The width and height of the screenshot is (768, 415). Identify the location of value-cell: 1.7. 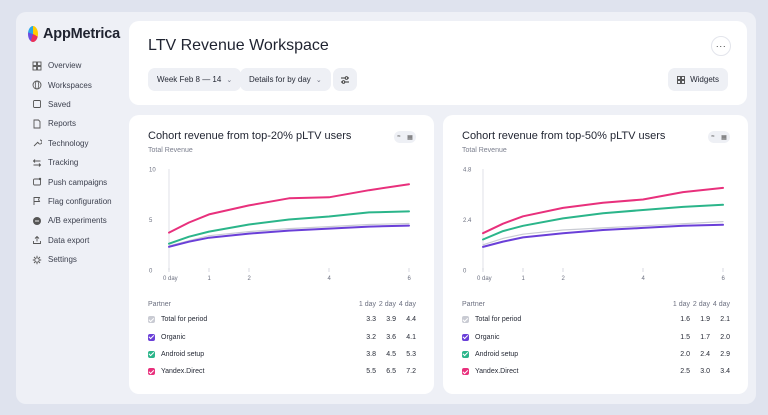
(705, 337).